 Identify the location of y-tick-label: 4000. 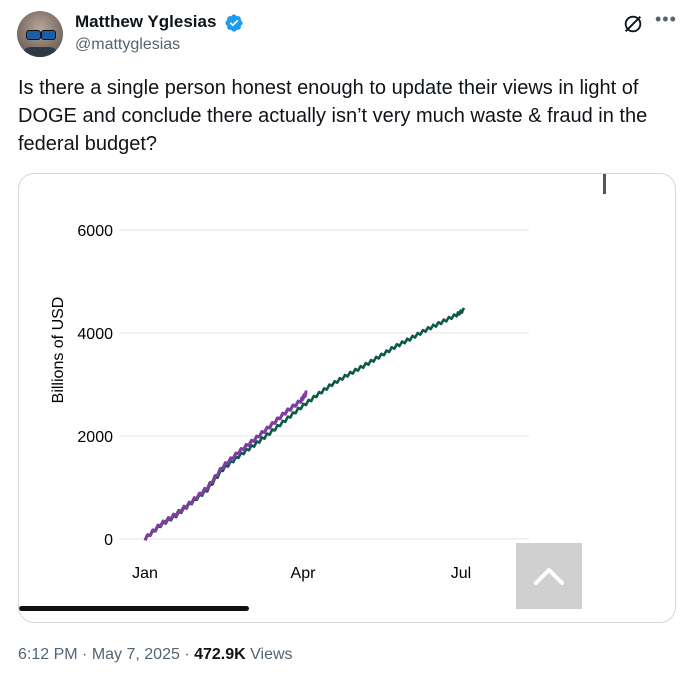
(95, 334).